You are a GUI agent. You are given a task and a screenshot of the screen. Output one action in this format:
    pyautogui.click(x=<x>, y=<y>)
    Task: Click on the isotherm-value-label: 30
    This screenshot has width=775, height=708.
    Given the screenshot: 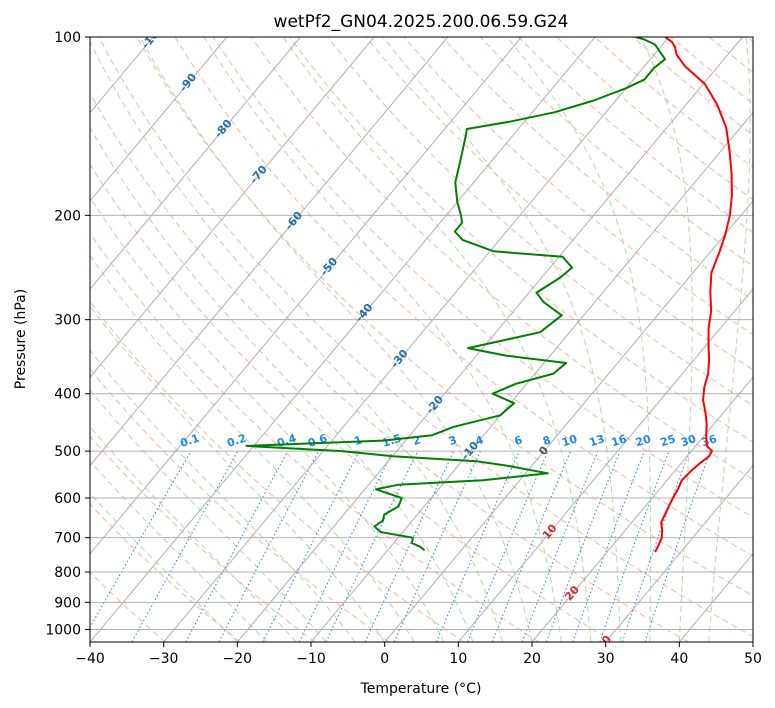 What is the action you would take?
    pyautogui.click(x=604, y=643)
    